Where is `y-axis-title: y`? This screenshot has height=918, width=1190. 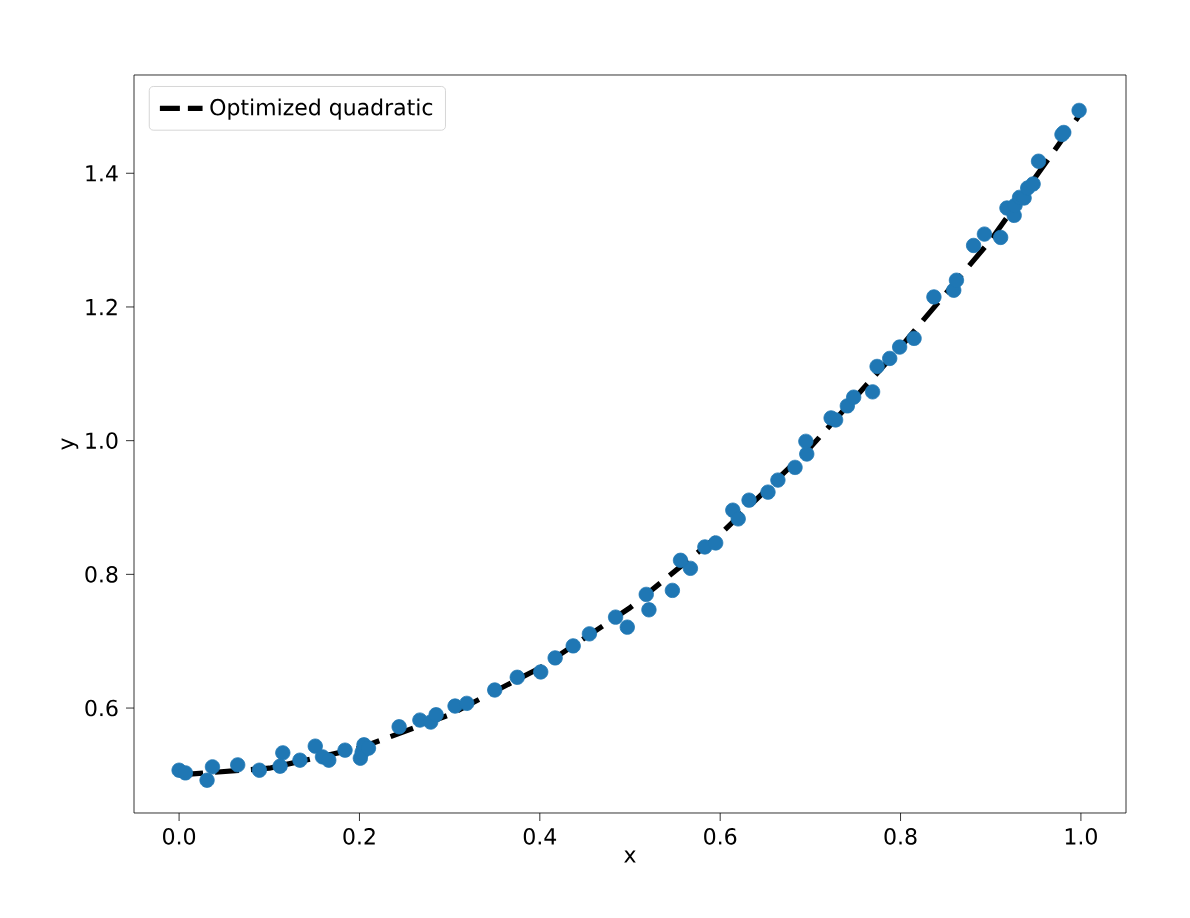
y-axis-title: y is located at coordinates (70, 444).